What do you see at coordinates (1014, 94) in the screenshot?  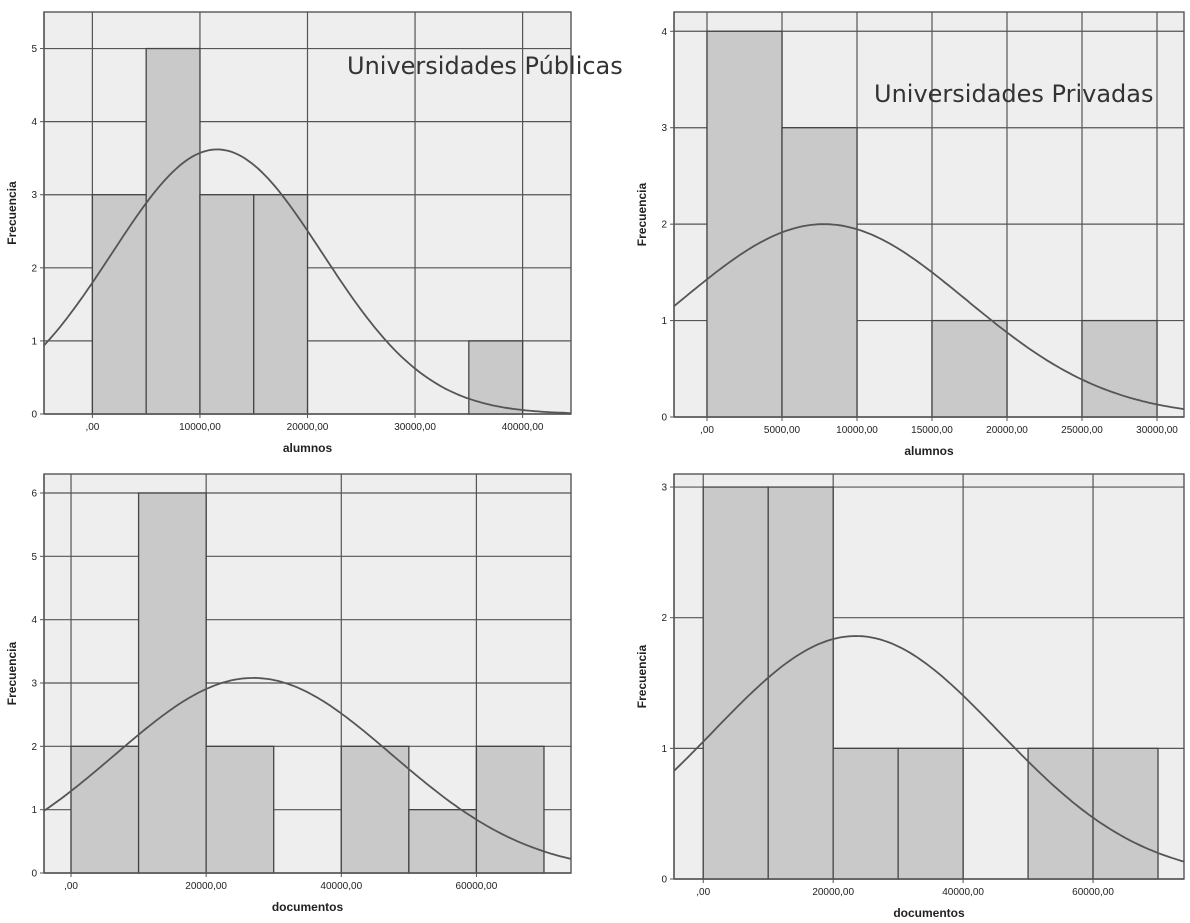 I see `annotation-private-universities: Universidades Privadas` at bounding box center [1014, 94].